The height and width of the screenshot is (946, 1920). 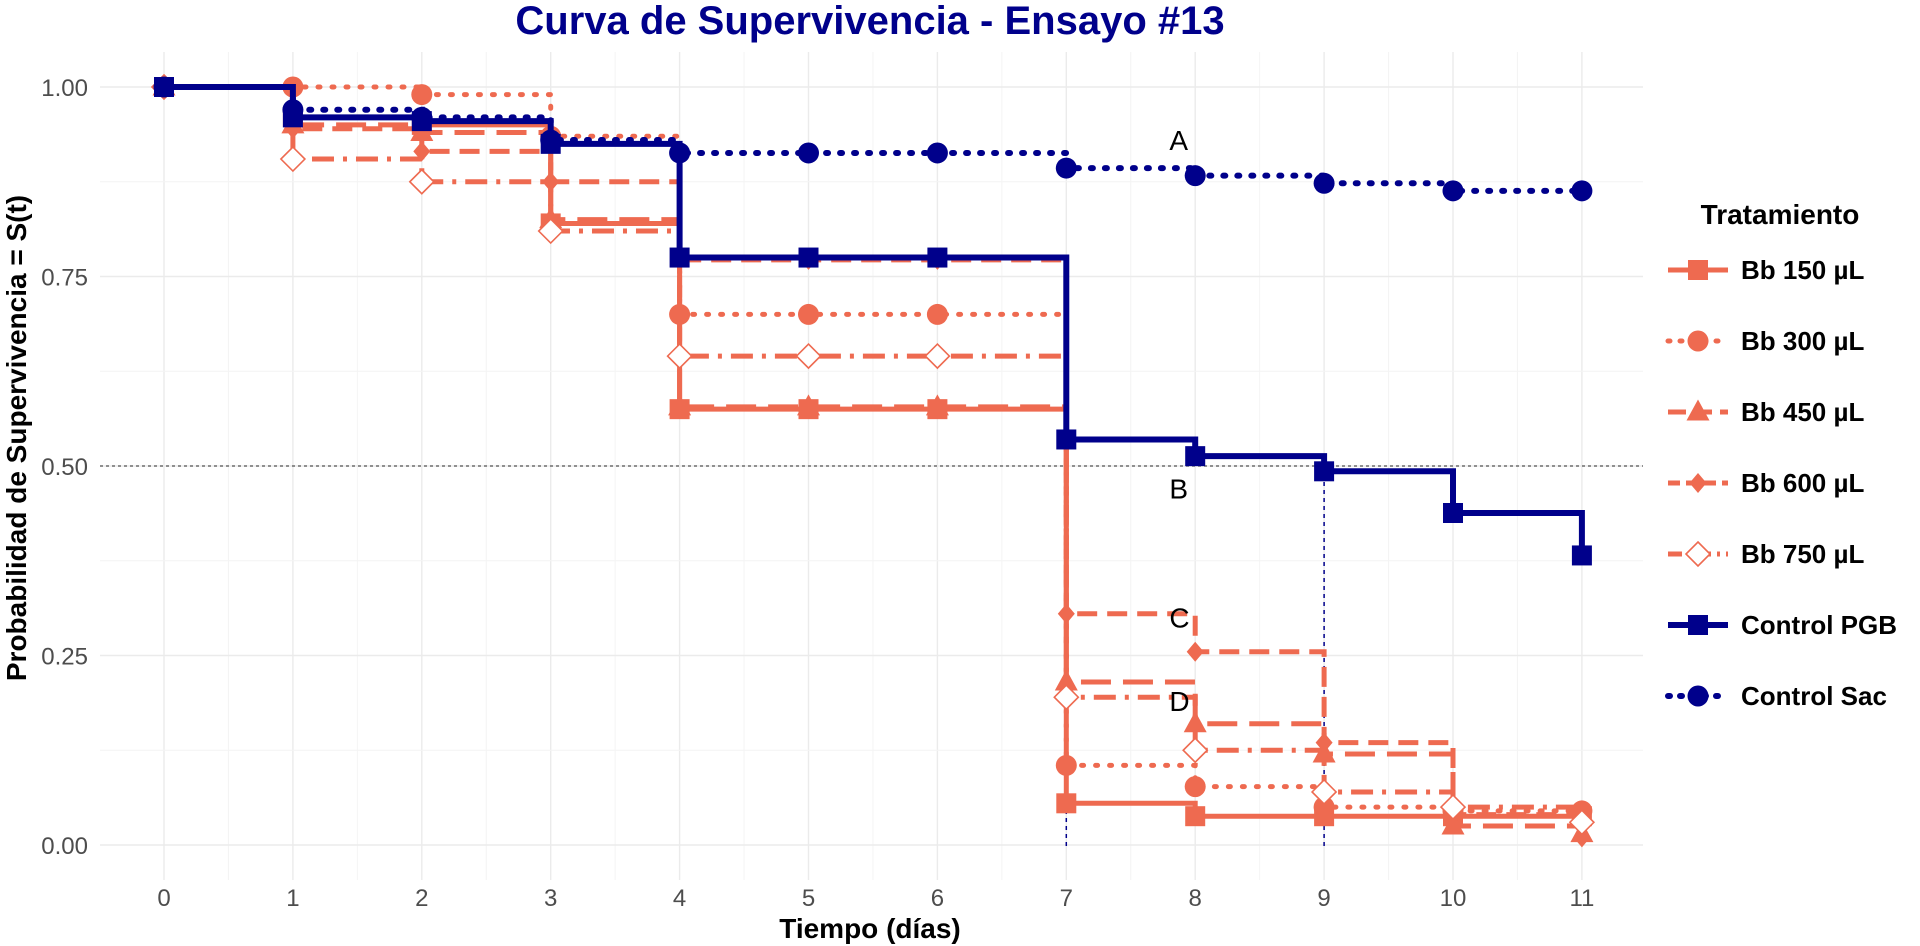 I want to click on x-tick-label: 10, so click(x=1453, y=898).